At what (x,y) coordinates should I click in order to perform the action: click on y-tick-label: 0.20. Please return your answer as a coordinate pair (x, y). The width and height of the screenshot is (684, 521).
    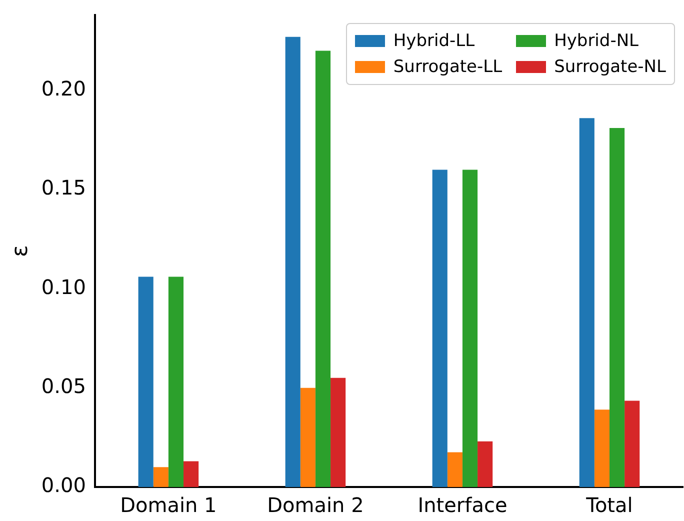
    Looking at the image, I should click on (63, 88).